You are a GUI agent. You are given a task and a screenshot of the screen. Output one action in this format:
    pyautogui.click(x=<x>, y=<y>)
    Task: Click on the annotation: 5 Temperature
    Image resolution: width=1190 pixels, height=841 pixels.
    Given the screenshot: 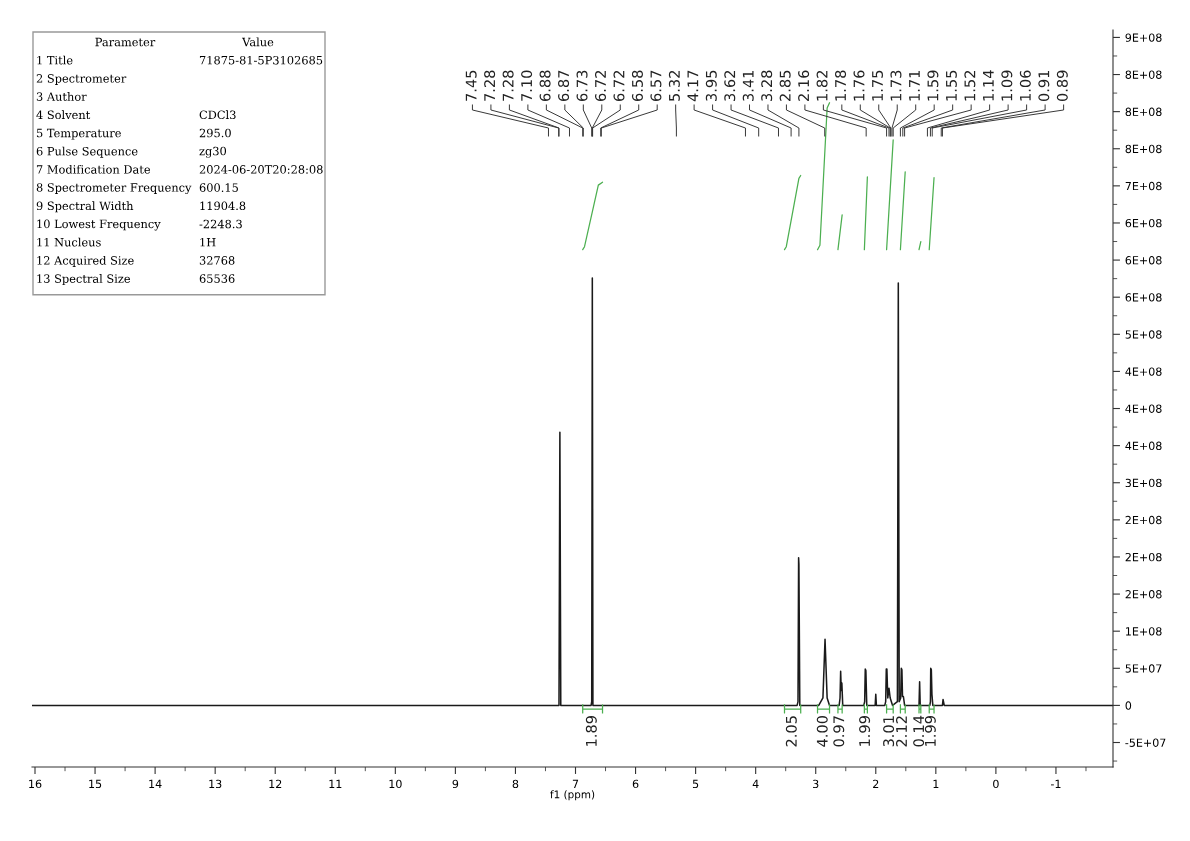 What is the action you would take?
    pyautogui.click(x=78, y=134)
    